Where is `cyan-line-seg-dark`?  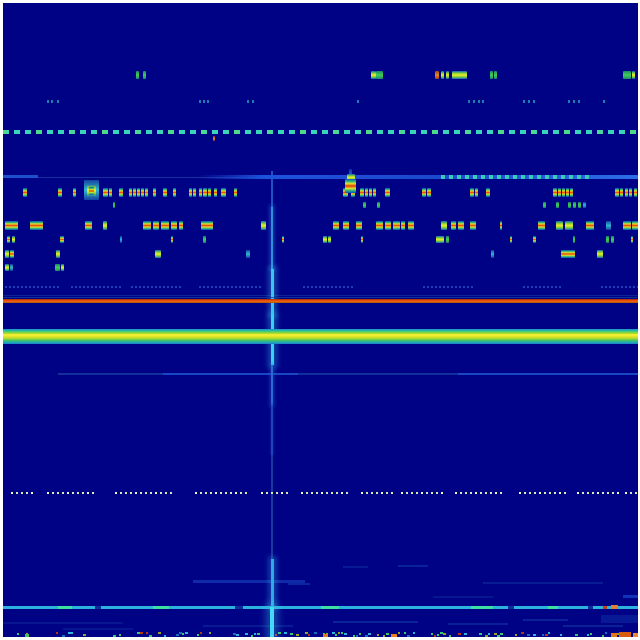
cyan-line-seg-dark is located at coordinates (98, 607).